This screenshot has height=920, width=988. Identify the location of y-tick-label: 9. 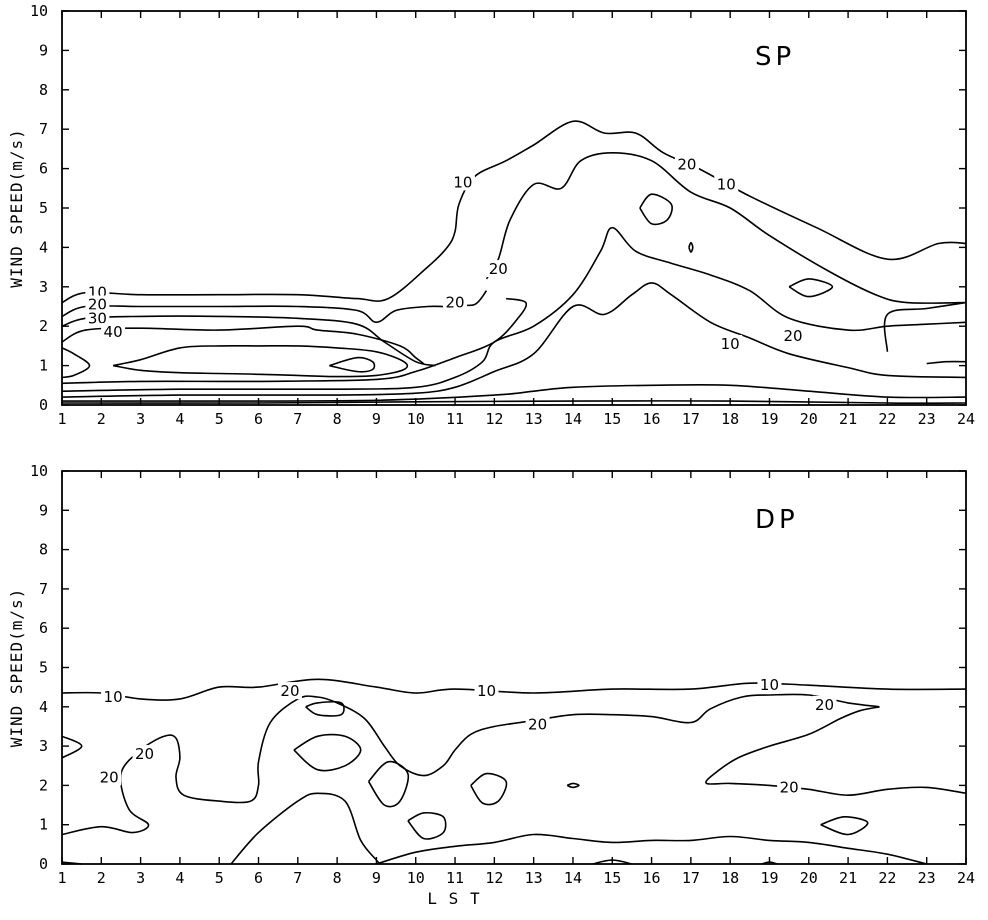
(43, 510).